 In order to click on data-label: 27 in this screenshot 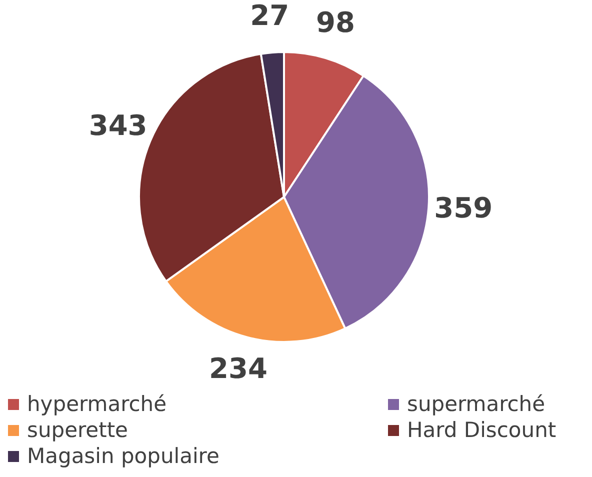, I will do `click(270, 16)`.